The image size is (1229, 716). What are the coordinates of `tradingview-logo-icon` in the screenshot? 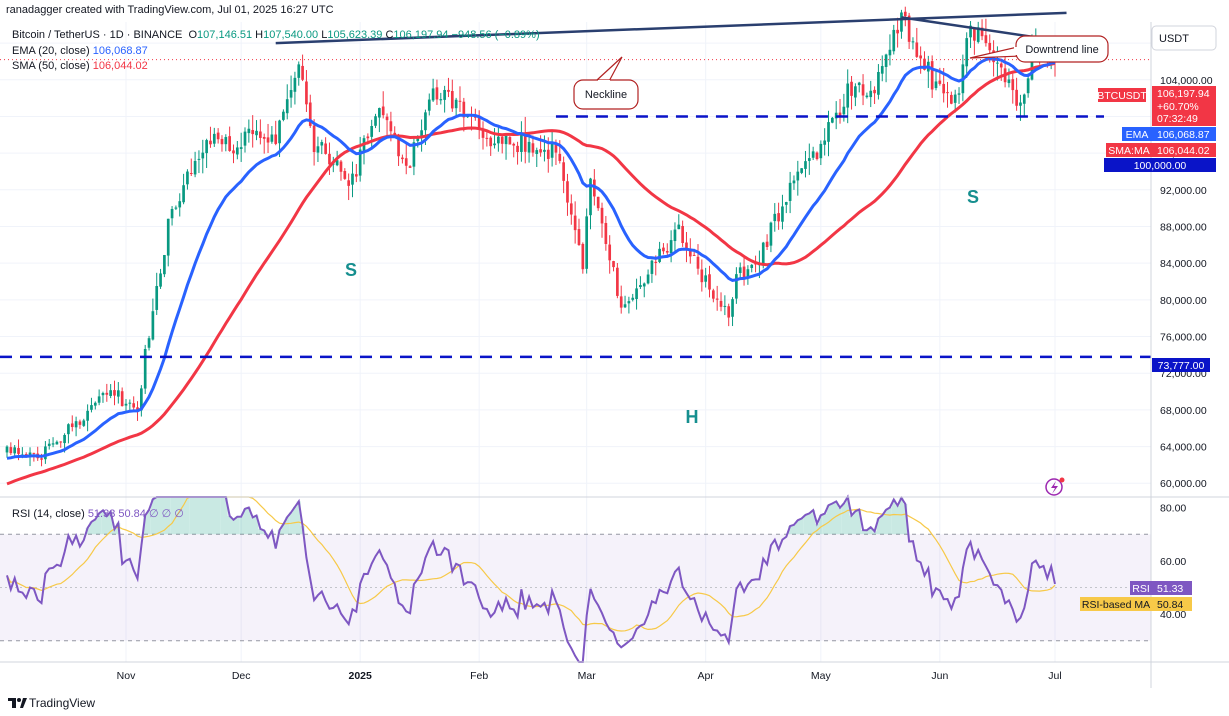 It's located at (12, 703).